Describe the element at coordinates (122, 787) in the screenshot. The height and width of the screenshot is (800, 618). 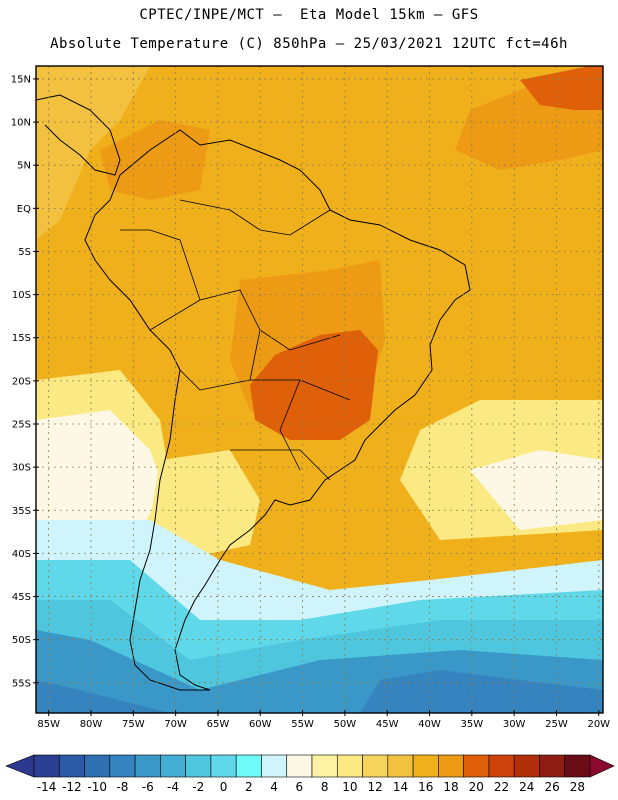
I see `colorbar-label: -8` at that location.